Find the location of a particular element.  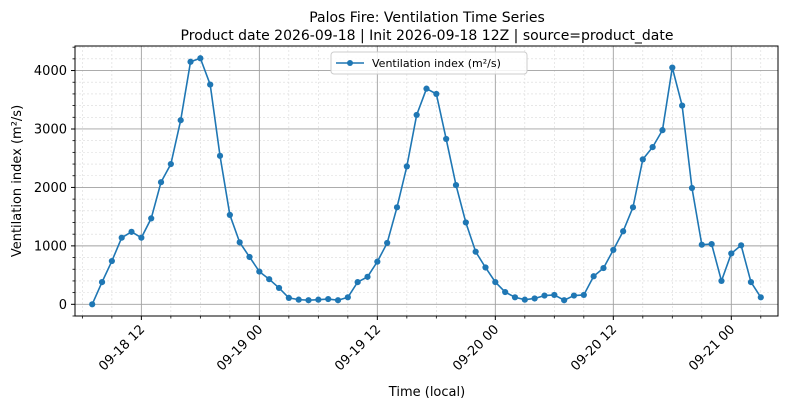

x-axis-label: Time (local) is located at coordinates (426, 392).